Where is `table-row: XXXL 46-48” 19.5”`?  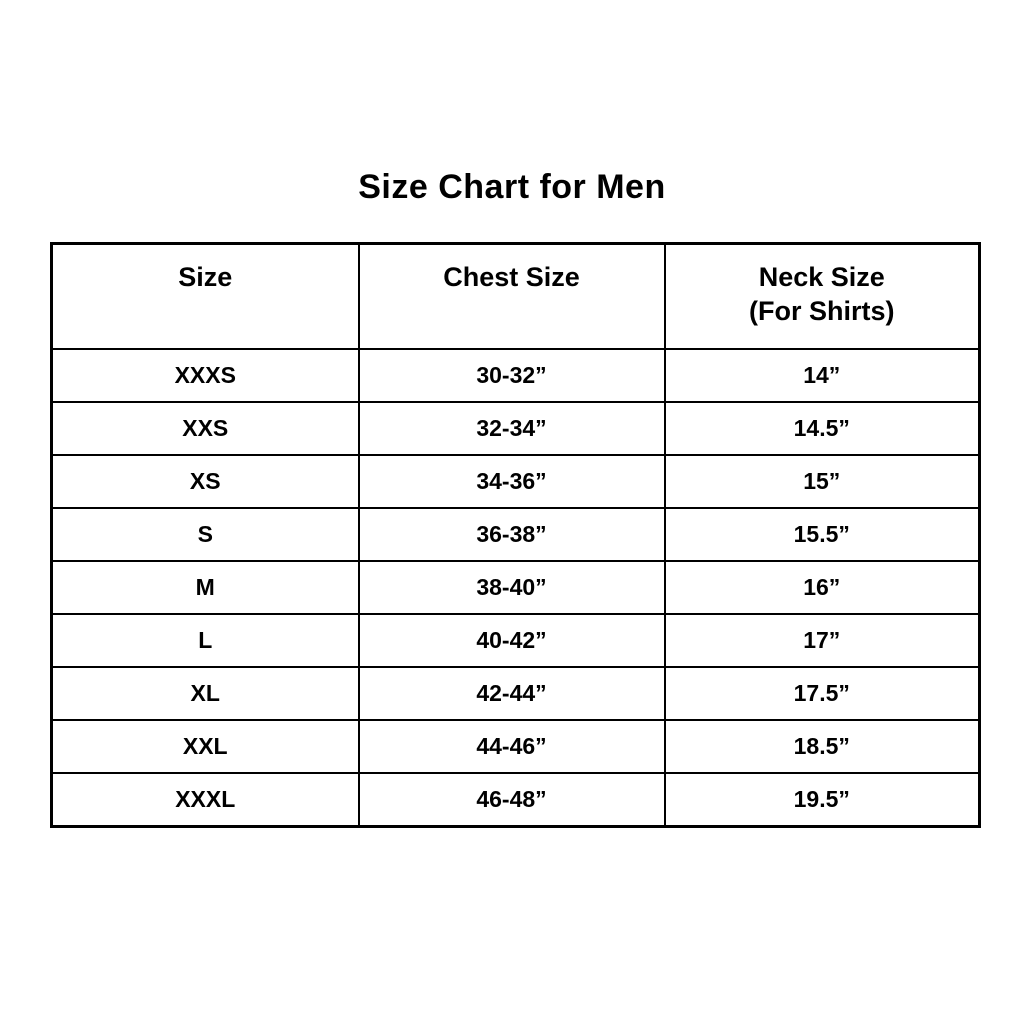 table-row: XXXL 46-48” 19.5” is located at coordinates (515, 800).